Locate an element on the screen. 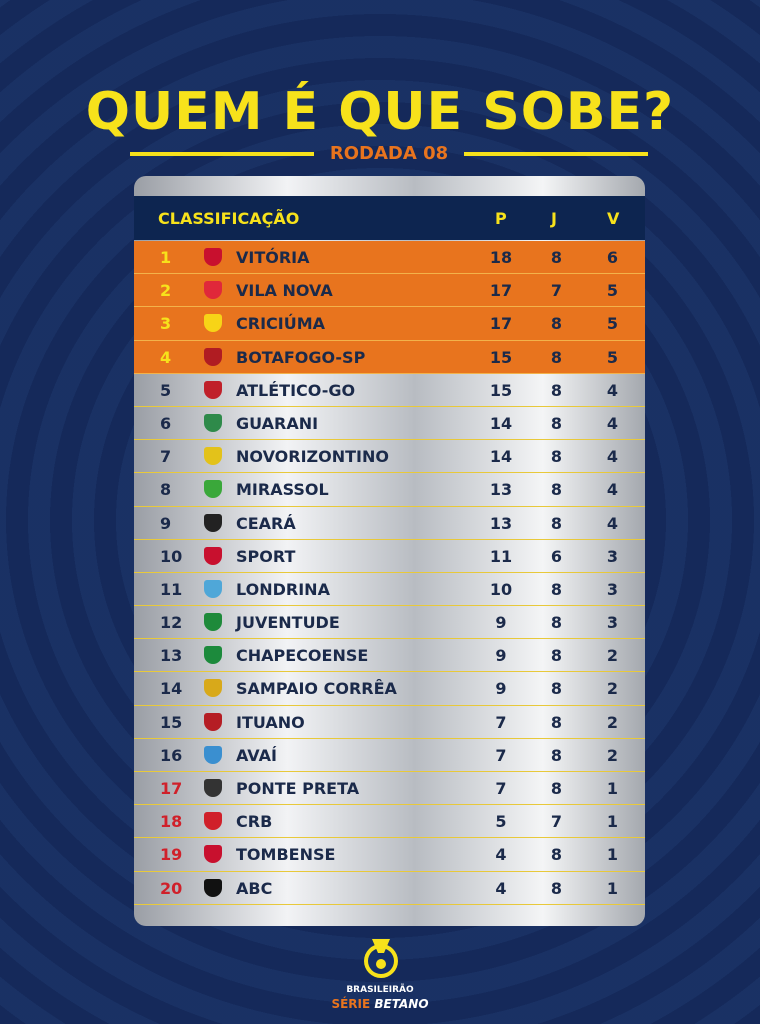  header-games: J is located at coordinates (554, 218).